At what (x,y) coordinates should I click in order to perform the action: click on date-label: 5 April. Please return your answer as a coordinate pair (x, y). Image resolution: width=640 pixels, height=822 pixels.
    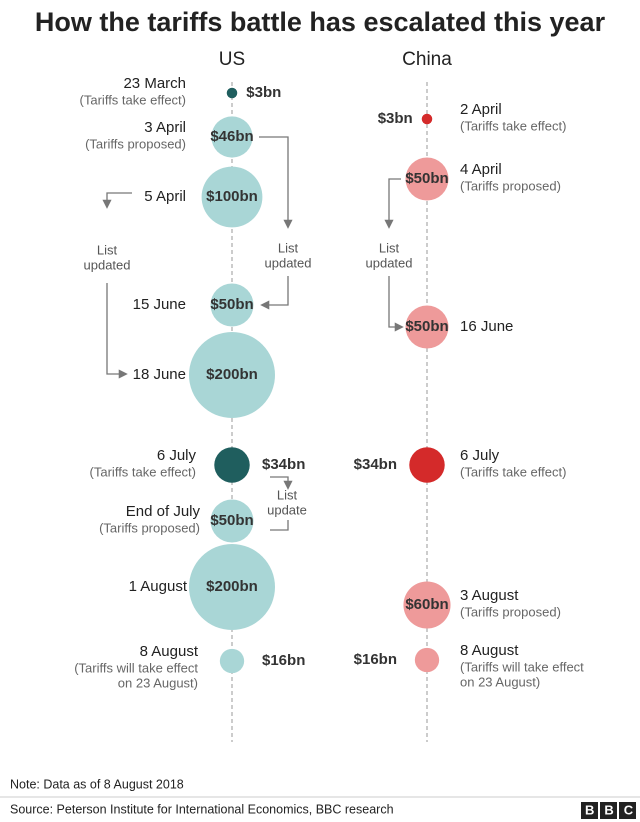
    Looking at the image, I should click on (165, 196).